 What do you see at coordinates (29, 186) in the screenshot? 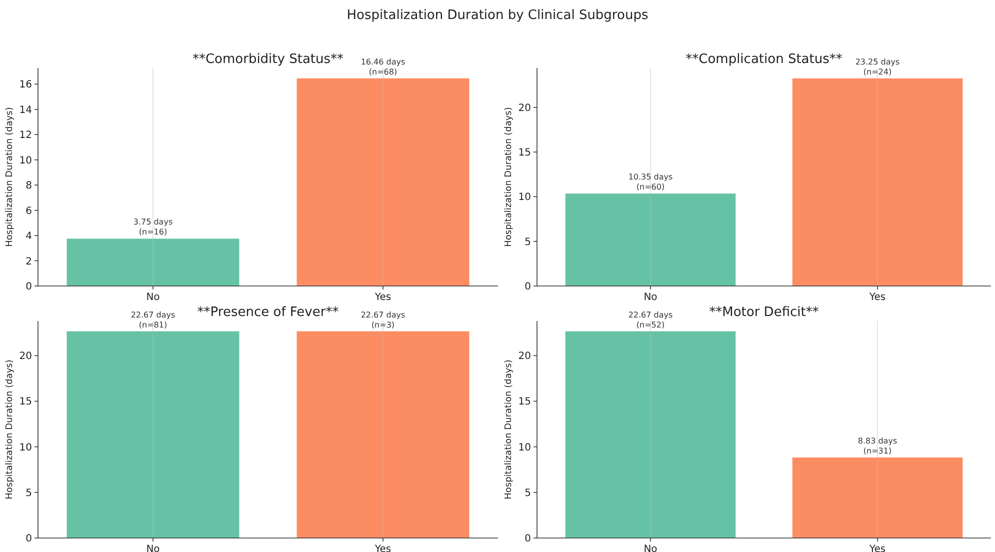
I see `y-tick-label: 8` at bounding box center [29, 186].